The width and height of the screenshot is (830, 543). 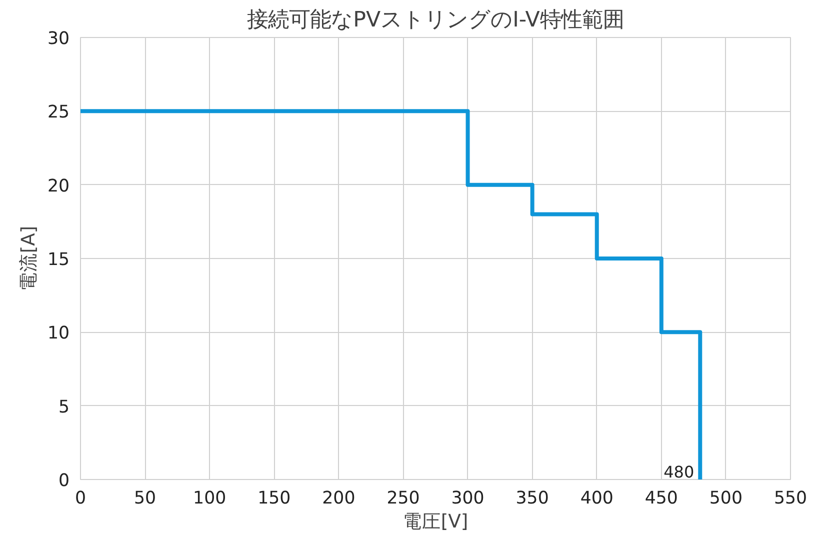 What do you see at coordinates (64, 481) in the screenshot?
I see `y-tick-label: 0` at bounding box center [64, 481].